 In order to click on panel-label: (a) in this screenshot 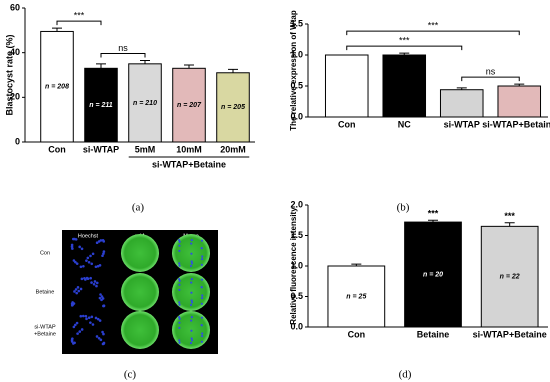, I will do `click(138, 208)`.